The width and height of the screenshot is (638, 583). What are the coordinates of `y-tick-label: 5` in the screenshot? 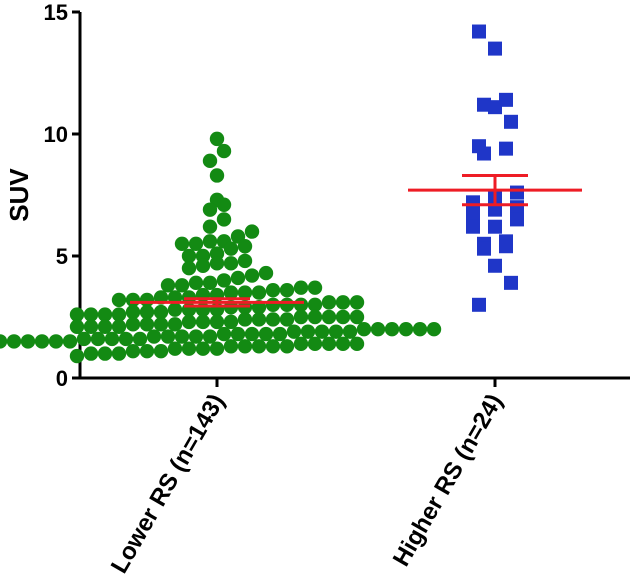 It's located at (62, 256).